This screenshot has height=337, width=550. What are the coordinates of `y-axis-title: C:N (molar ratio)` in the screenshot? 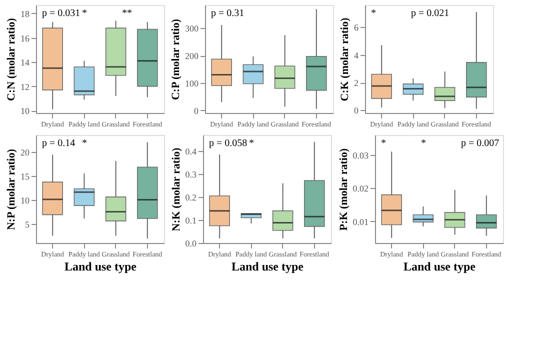 It's located at (12, 59).